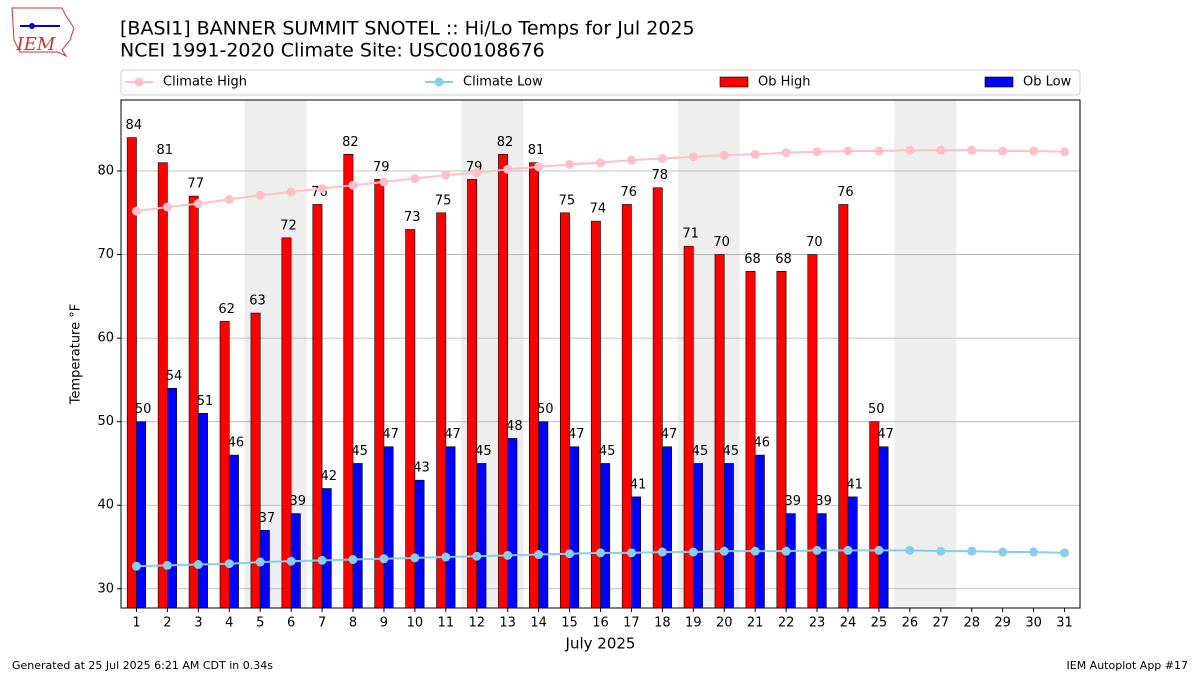 Image resolution: width=1200 pixels, height=675 pixels. What do you see at coordinates (910, 623) in the screenshot?
I see `x-tick-label: 26` at bounding box center [910, 623].